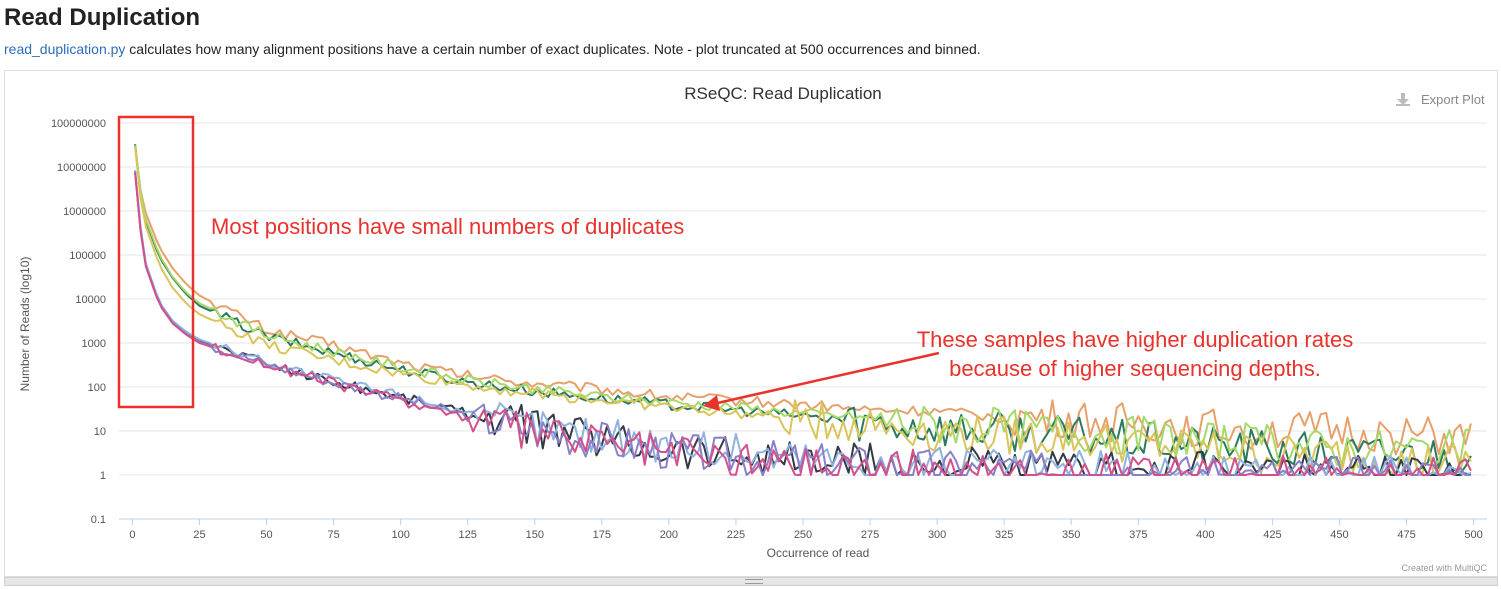  What do you see at coordinates (333, 535) in the screenshot?
I see `x-tick-label: 75` at bounding box center [333, 535].